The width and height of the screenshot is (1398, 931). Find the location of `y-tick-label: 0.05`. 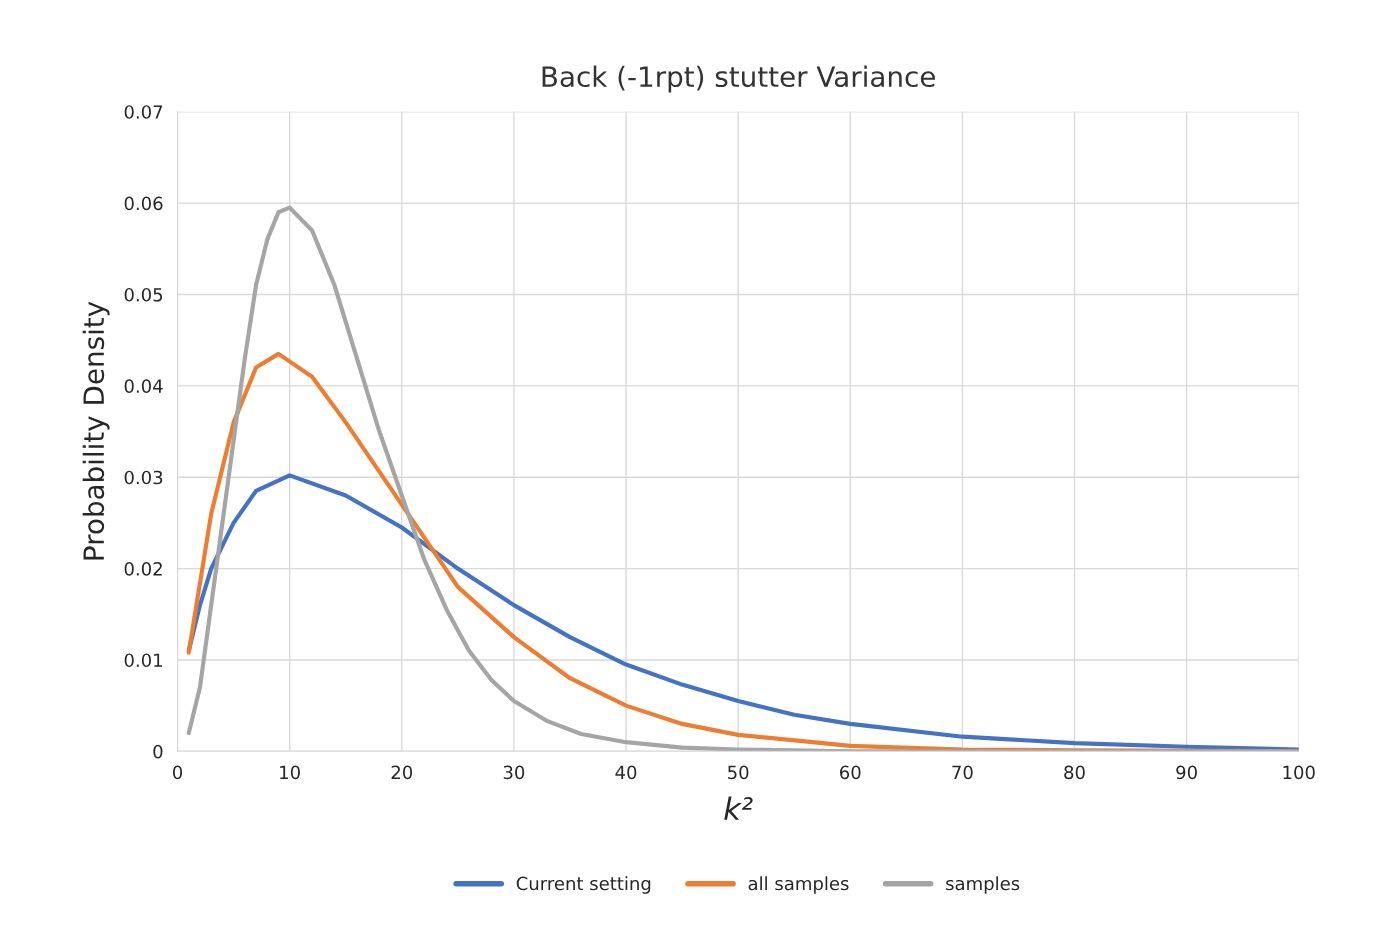

y-tick-label: 0.05 is located at coordinates (143, 294).